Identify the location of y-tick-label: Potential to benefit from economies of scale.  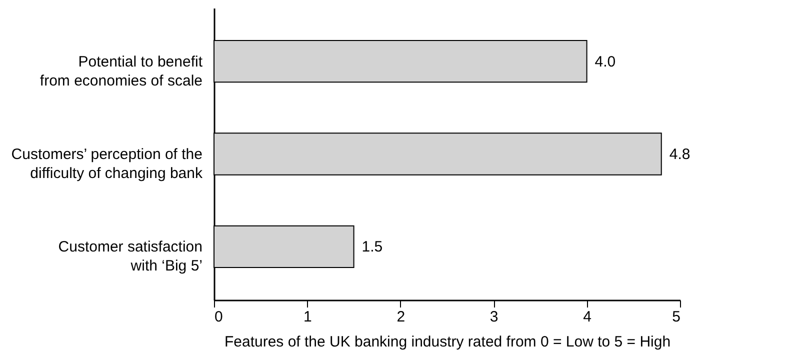
(122, 71).